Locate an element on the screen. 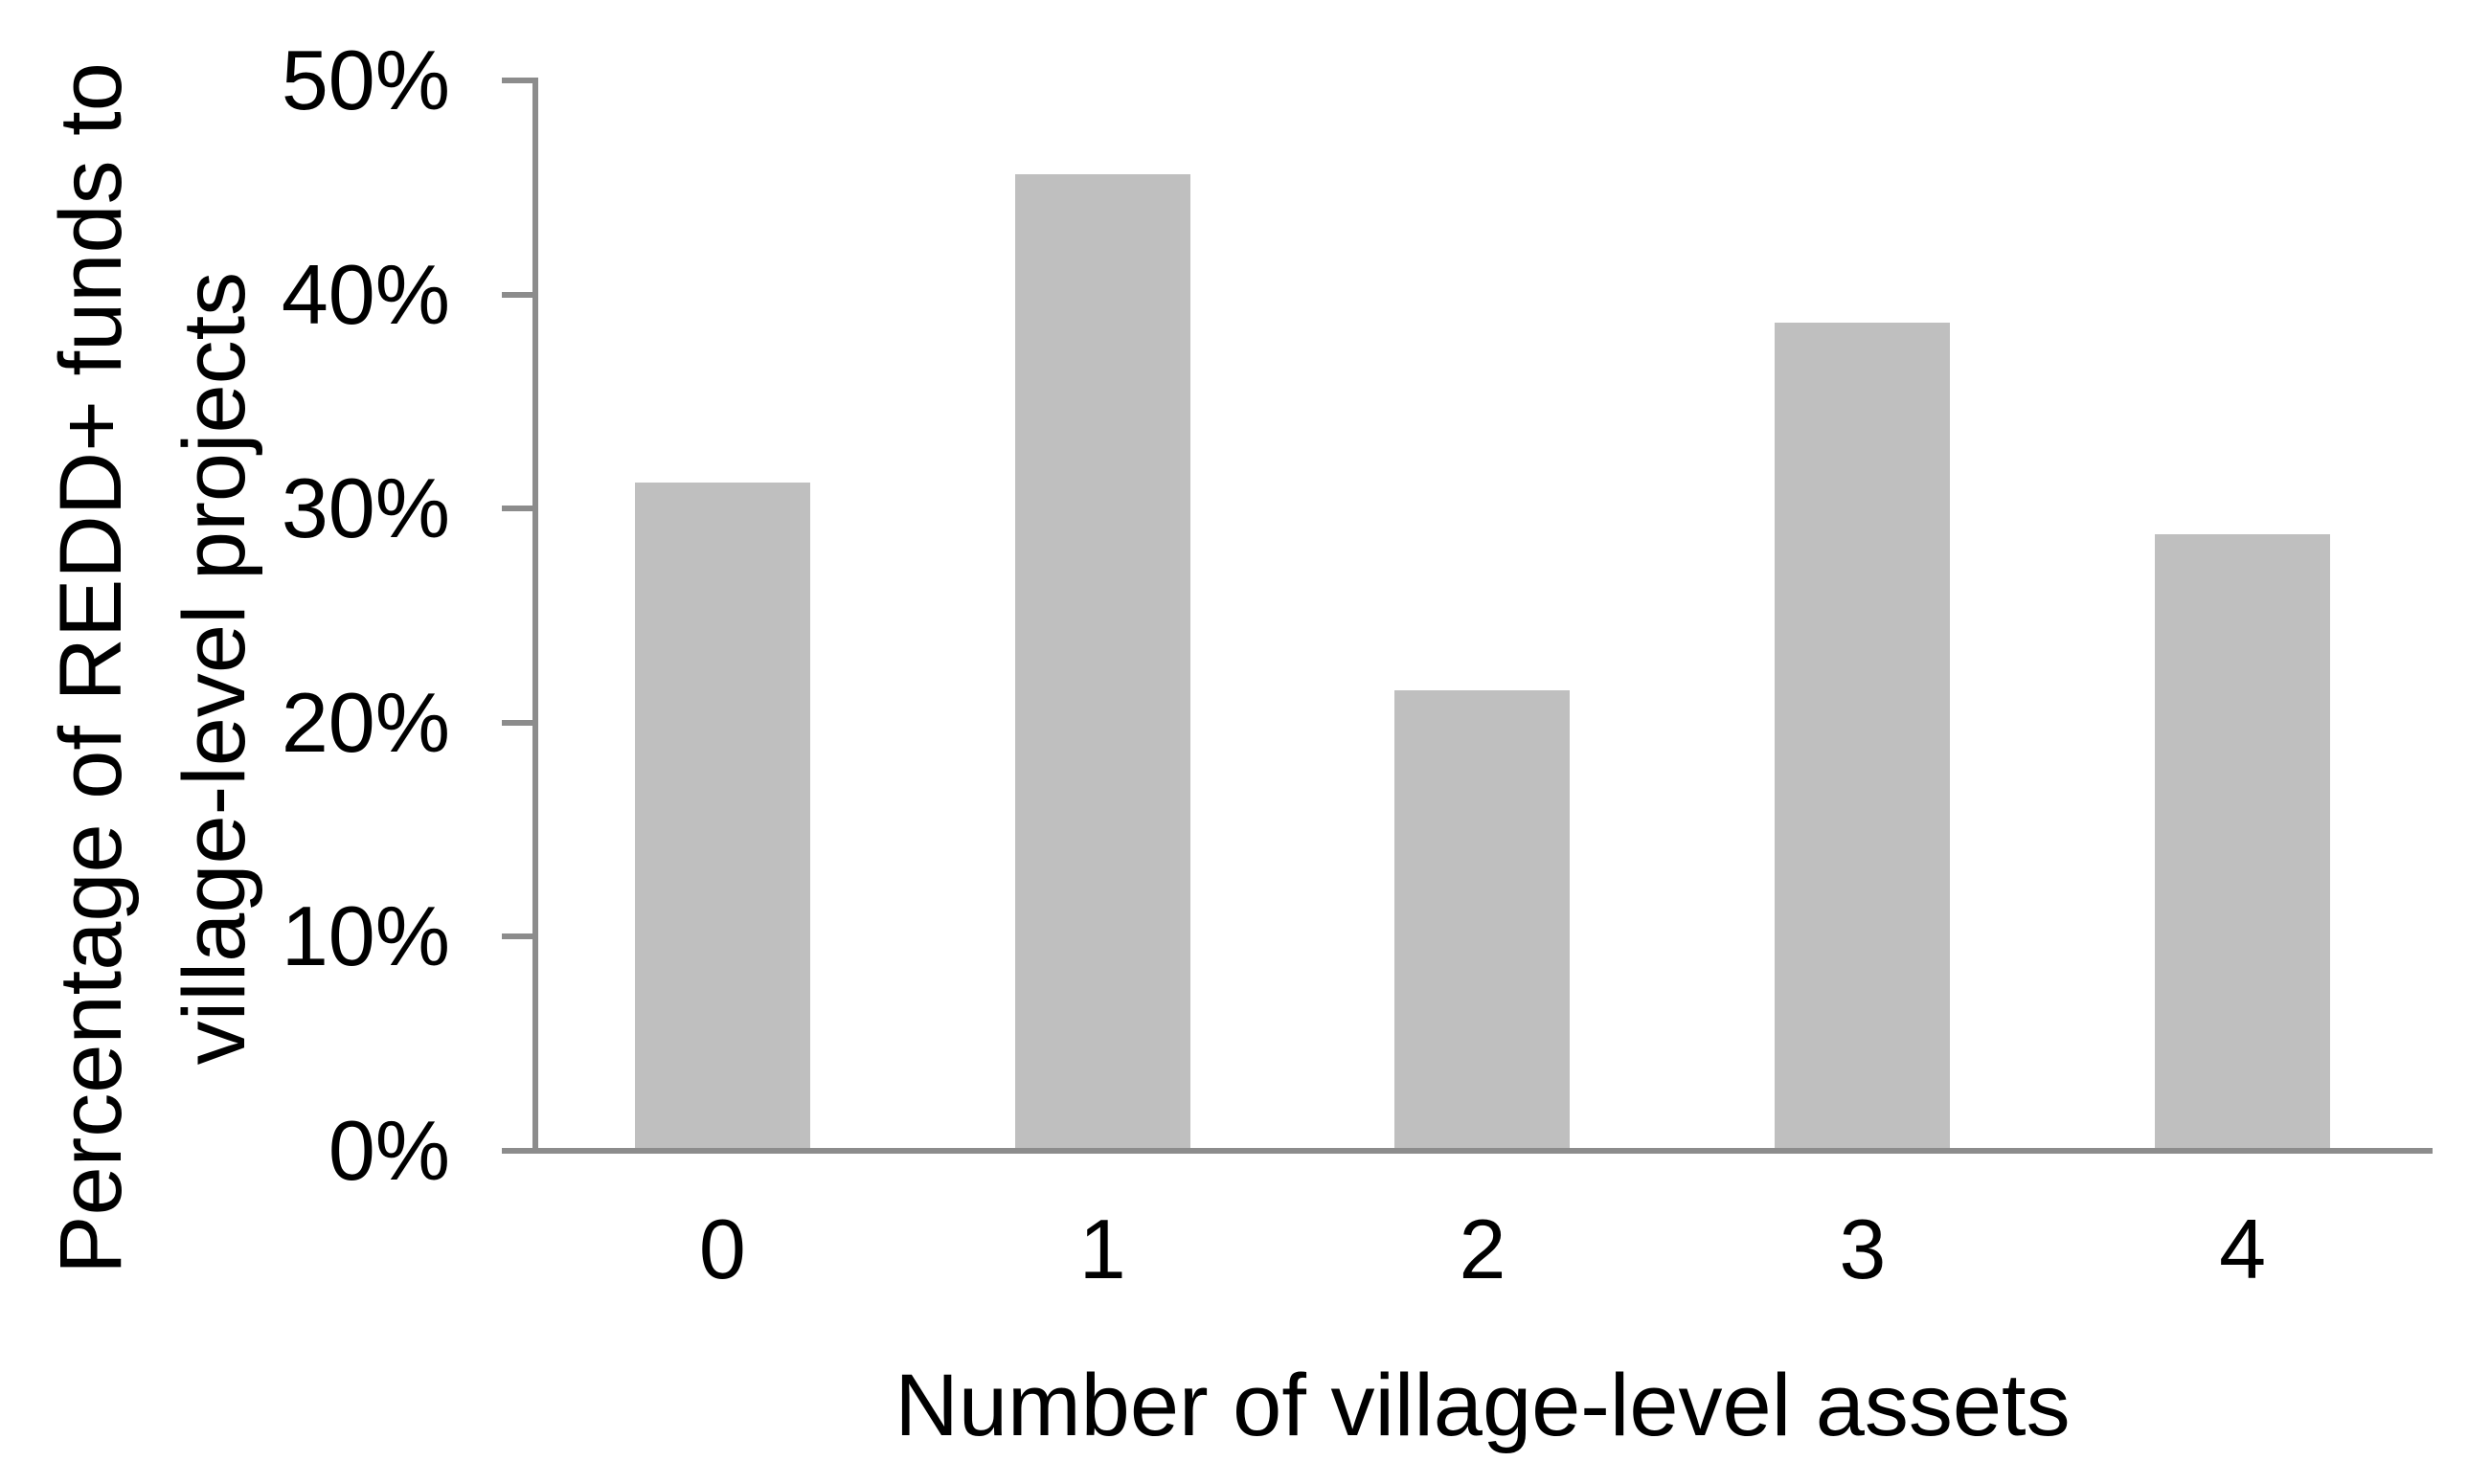 This screenshot has width=2468, height=1484. x-tick-labels: 0 1 2 3 4 is located at coordinates (1482, 1249).